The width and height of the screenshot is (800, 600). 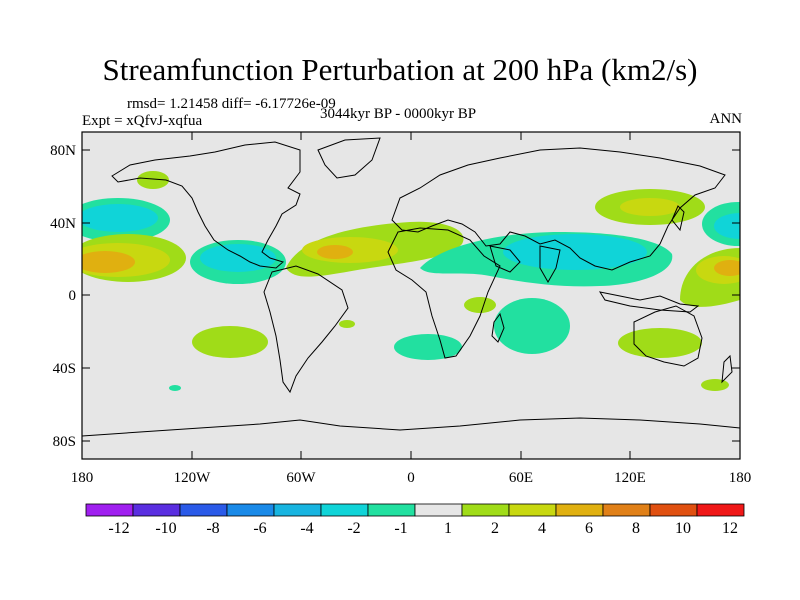 What do you see at coordinates (498, 327) in the screenshot?
I see `coastline-madagascar` at bounding box center [498, 327].